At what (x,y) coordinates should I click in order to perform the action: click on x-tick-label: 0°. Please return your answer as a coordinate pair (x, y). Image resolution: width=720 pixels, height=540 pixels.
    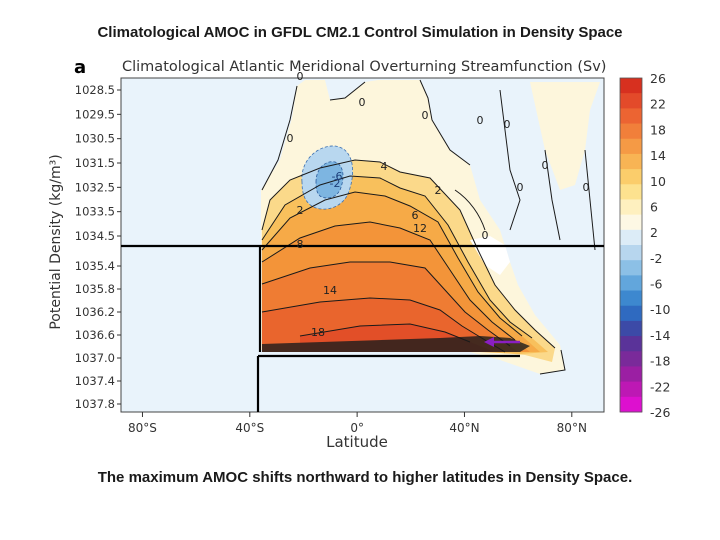
    Looking at the image, I should click on (357, 428).